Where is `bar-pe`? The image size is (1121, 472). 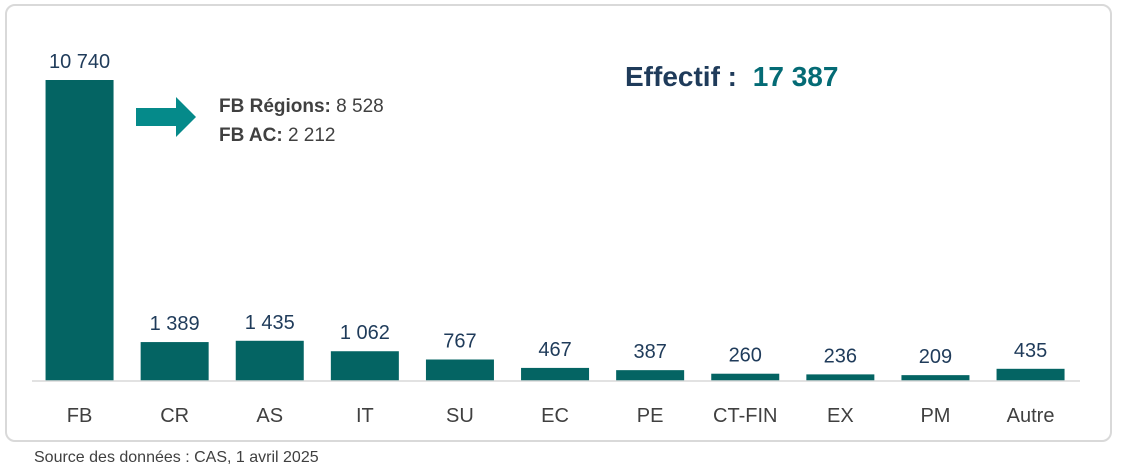
bar-pe is located at coordinates (650, 375).